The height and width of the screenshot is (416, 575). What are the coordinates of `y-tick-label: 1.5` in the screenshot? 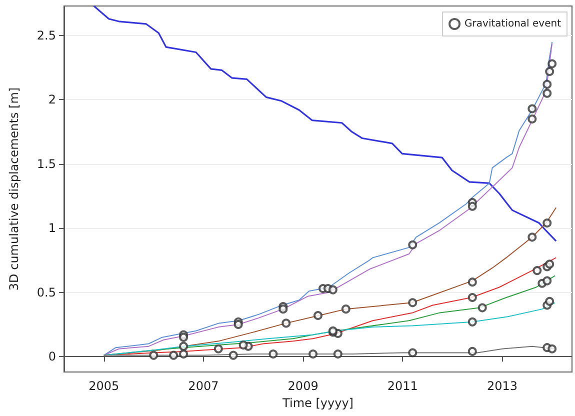 It's located at (46, 163).